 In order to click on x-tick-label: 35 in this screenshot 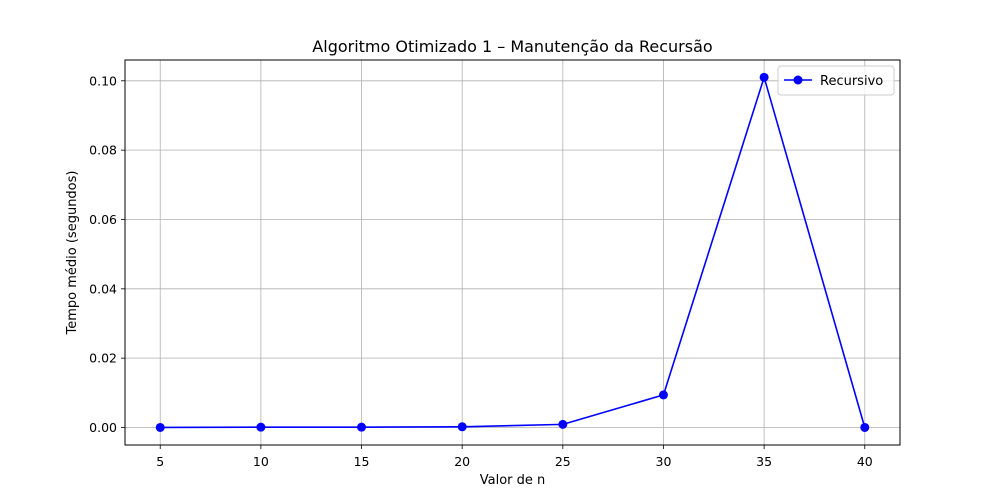, I will do `click(764, 461)`.